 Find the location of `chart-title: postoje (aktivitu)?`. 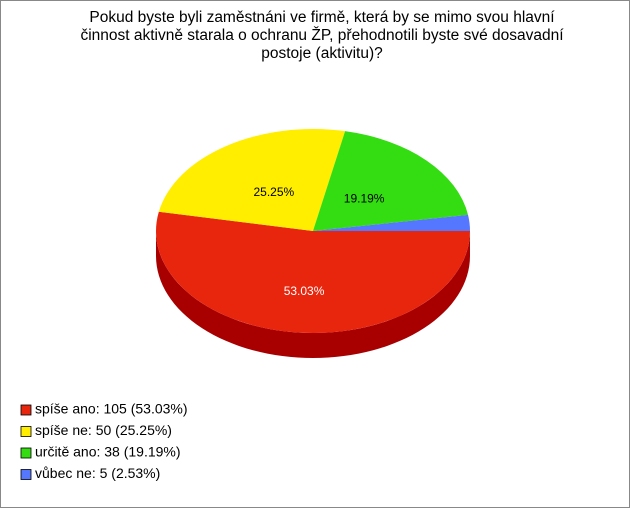

chart-title: postoje (aktivitu)? is located at coordinates (322, 53).